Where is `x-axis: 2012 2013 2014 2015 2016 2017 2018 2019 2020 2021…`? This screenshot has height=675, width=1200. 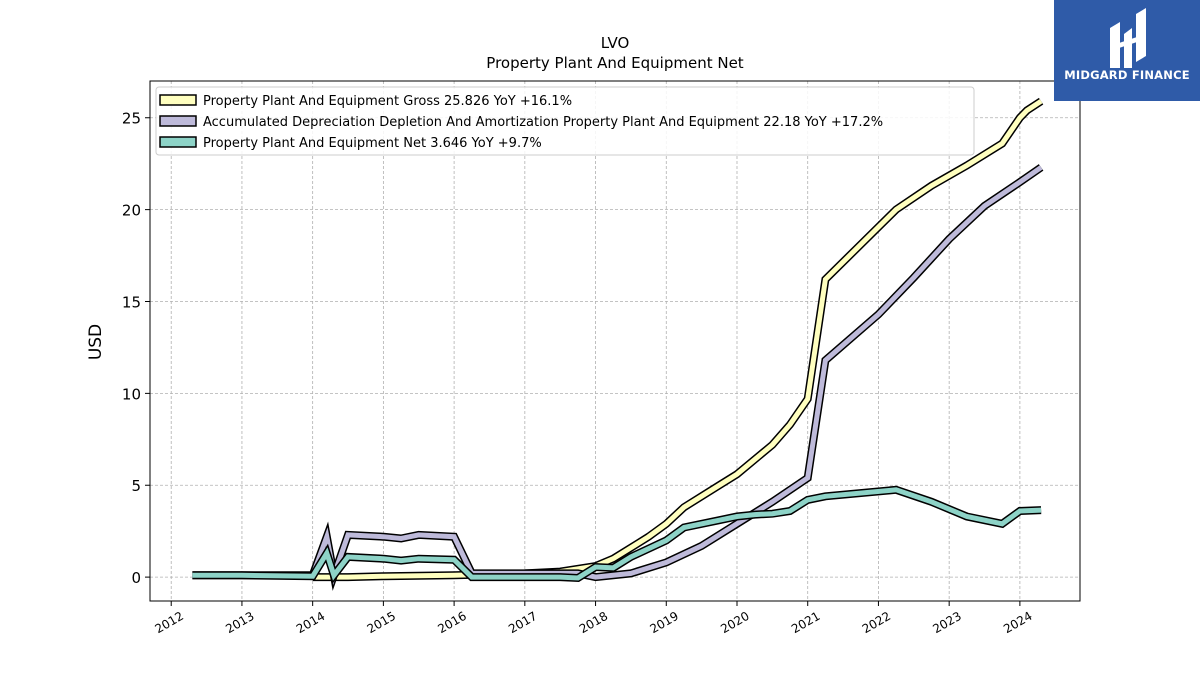
x-axis: 2012 2013 2014 2015 2016 2017 2018 2019 2020 2021… is located at coordinates (593, 618).